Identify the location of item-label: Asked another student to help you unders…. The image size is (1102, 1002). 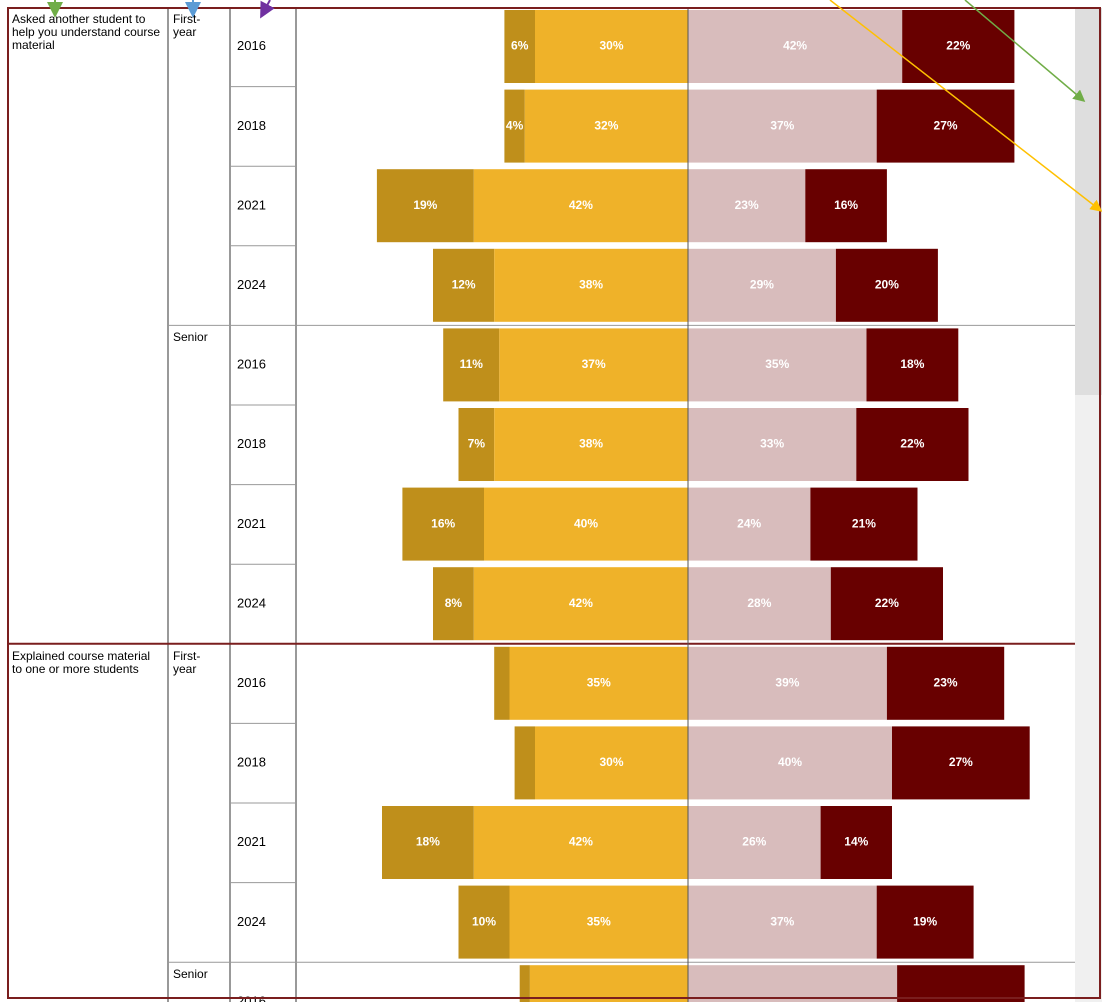
(86, 32).